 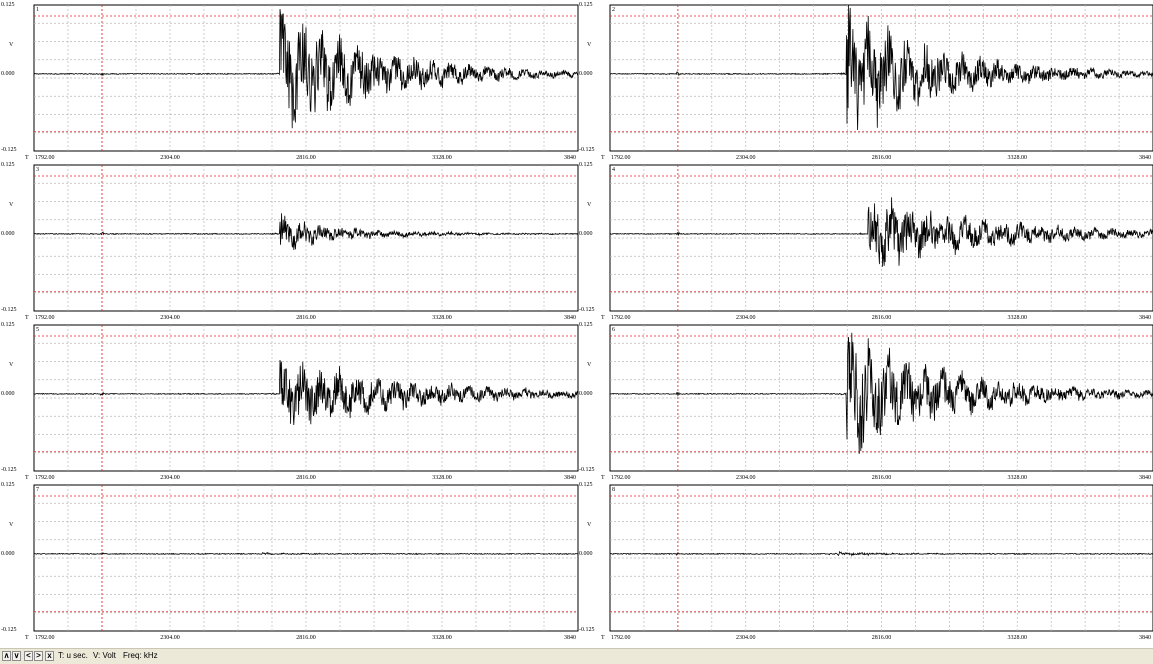 What do you see at coordinates (49, 656) in the screenshot?
I see `close-button: x` at bounding box center [49, 656].